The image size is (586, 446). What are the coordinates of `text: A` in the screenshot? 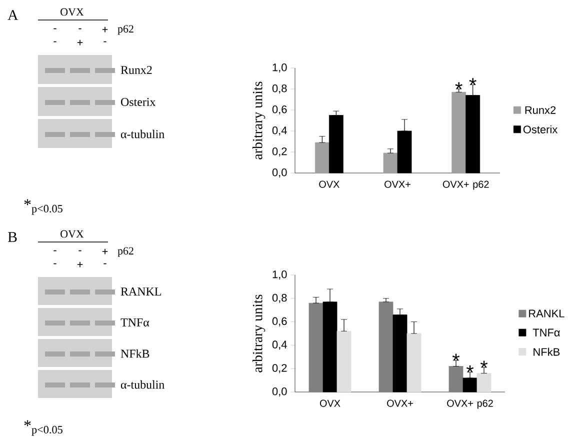 It's located at (13, 15).